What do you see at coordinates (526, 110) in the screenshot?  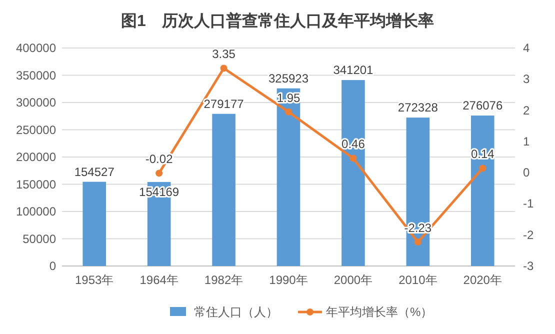 I see `y2-tick-label: 2` at bounding box center [526, 110].